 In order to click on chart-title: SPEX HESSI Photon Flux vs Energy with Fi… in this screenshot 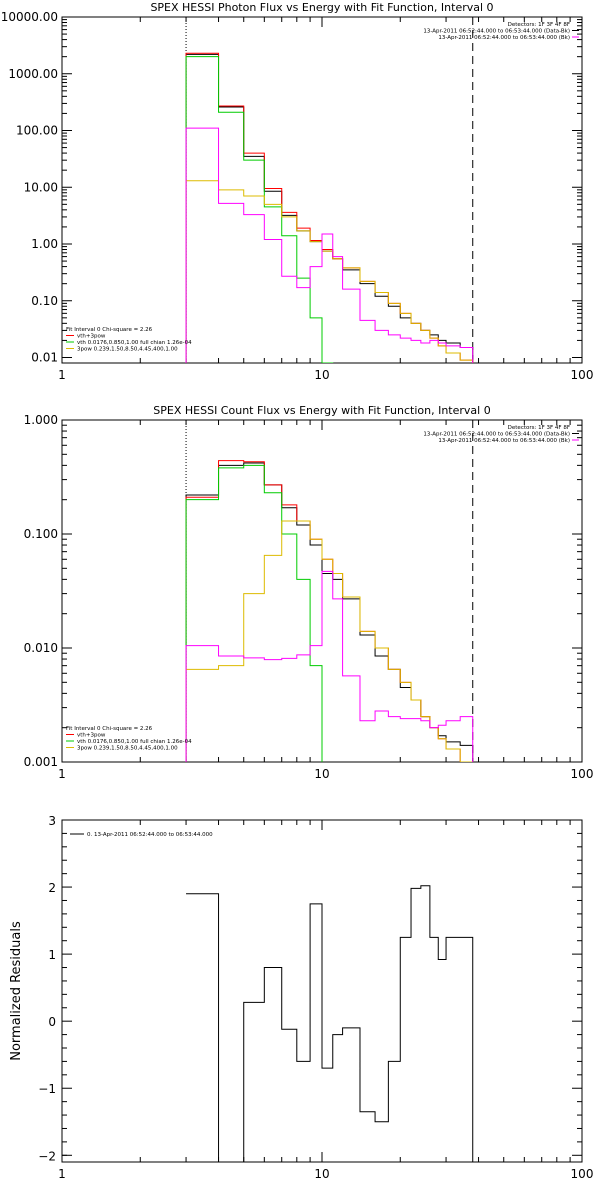, I will do `click(321, 7)`.